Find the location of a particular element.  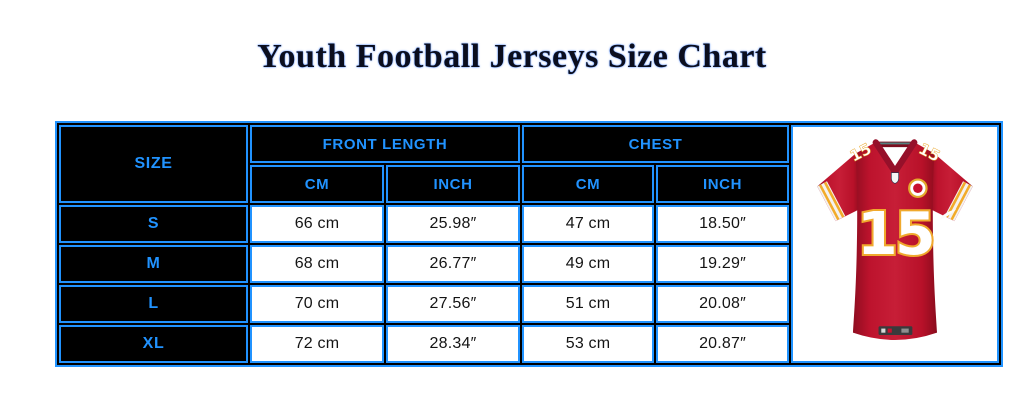

col-header-chest-cm: CM is located at coordinates (588, 184).